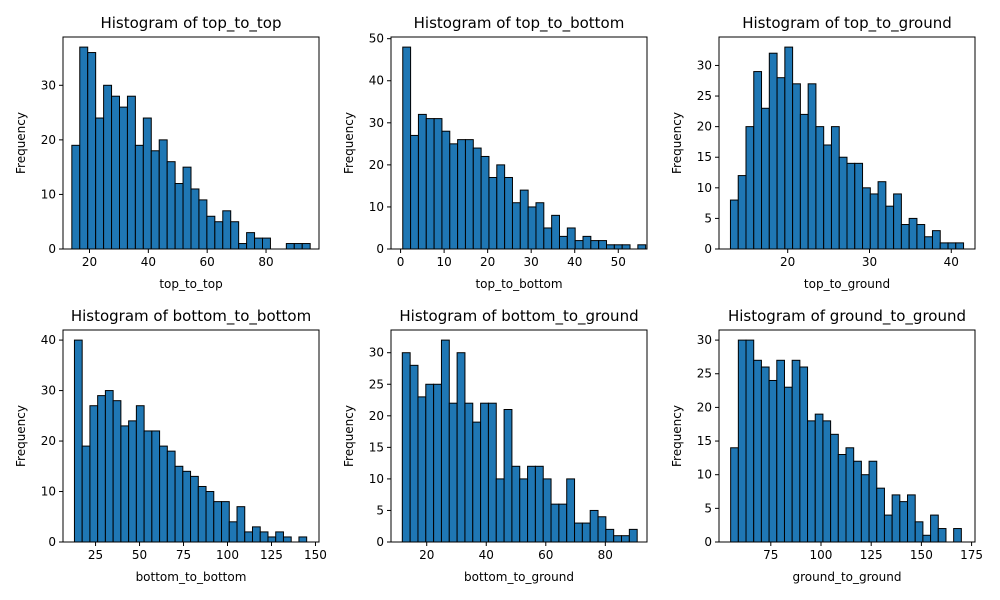  I want to click on x-axis-label: bottom_to_bottom, so click(191, 577).